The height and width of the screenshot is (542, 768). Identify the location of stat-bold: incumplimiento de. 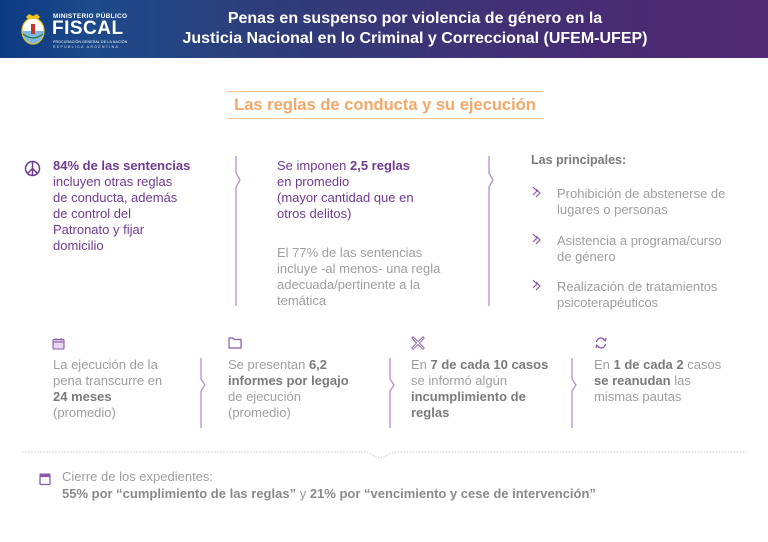
(468, 396).